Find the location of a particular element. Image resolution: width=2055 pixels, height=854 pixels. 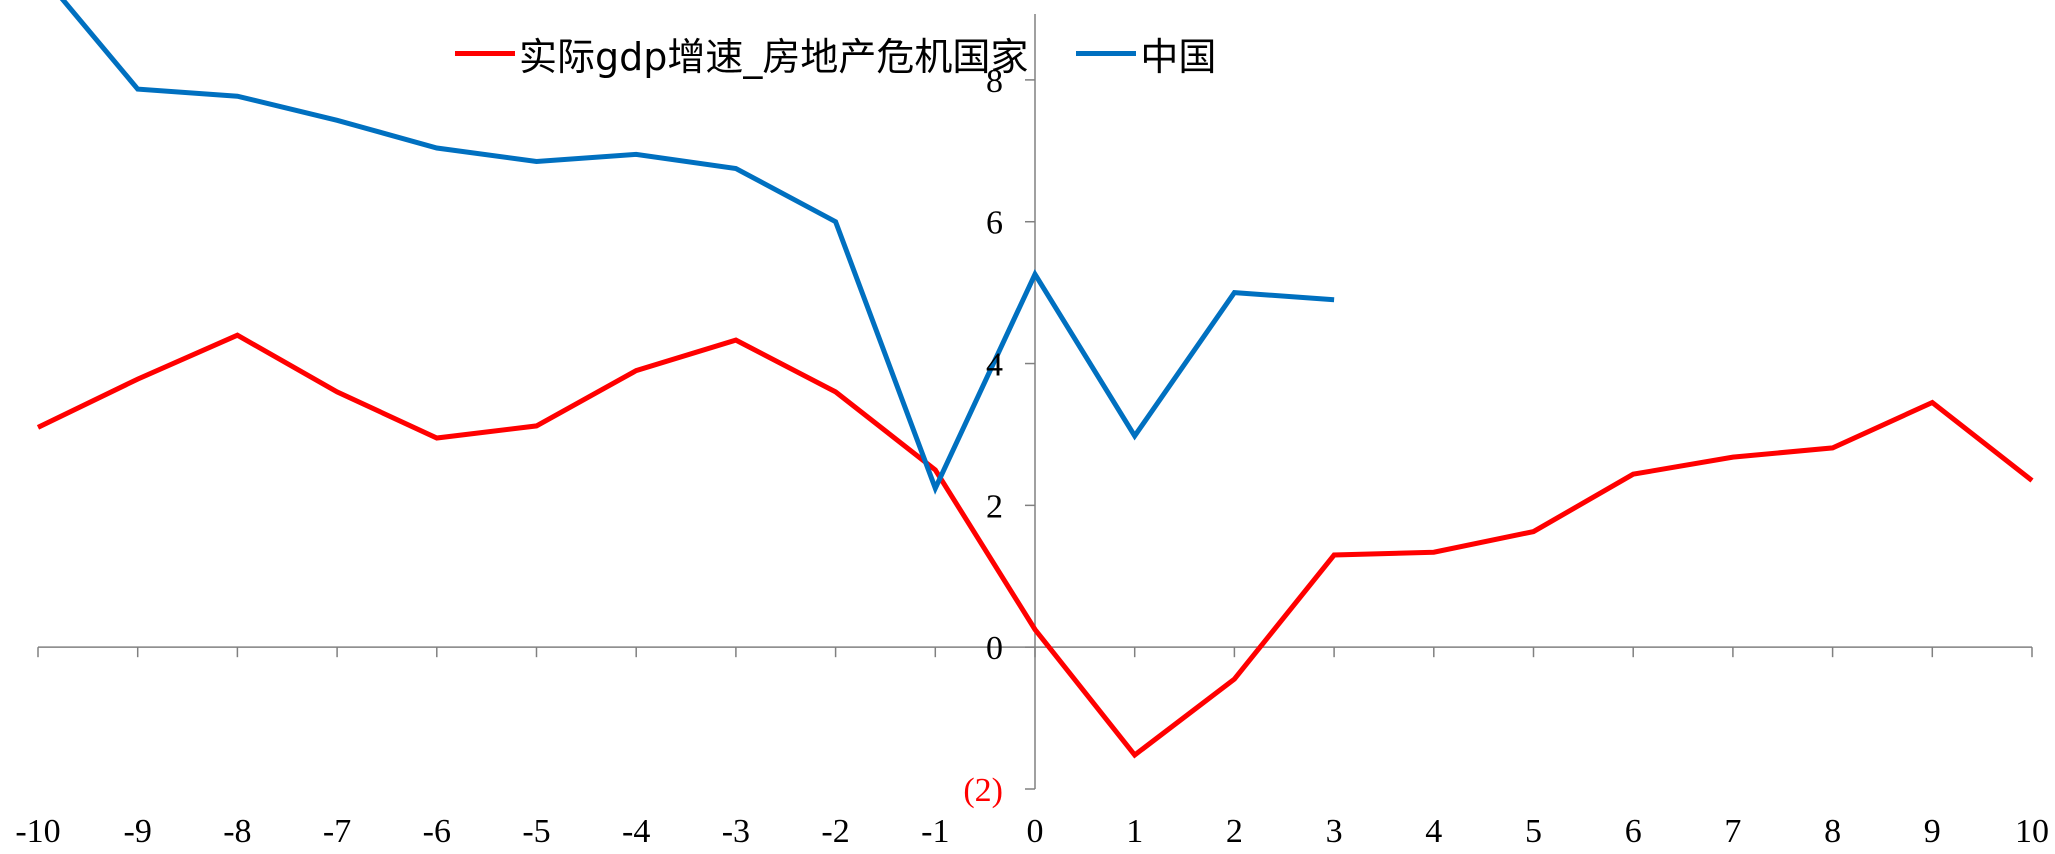

x-tick-label: -3 is located at coordinates (736, 831).